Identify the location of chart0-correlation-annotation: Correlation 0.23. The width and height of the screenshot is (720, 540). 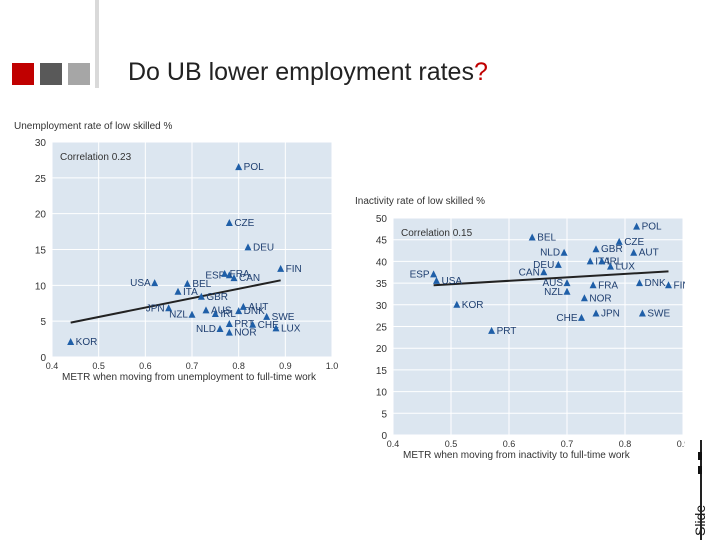
(96, 157).